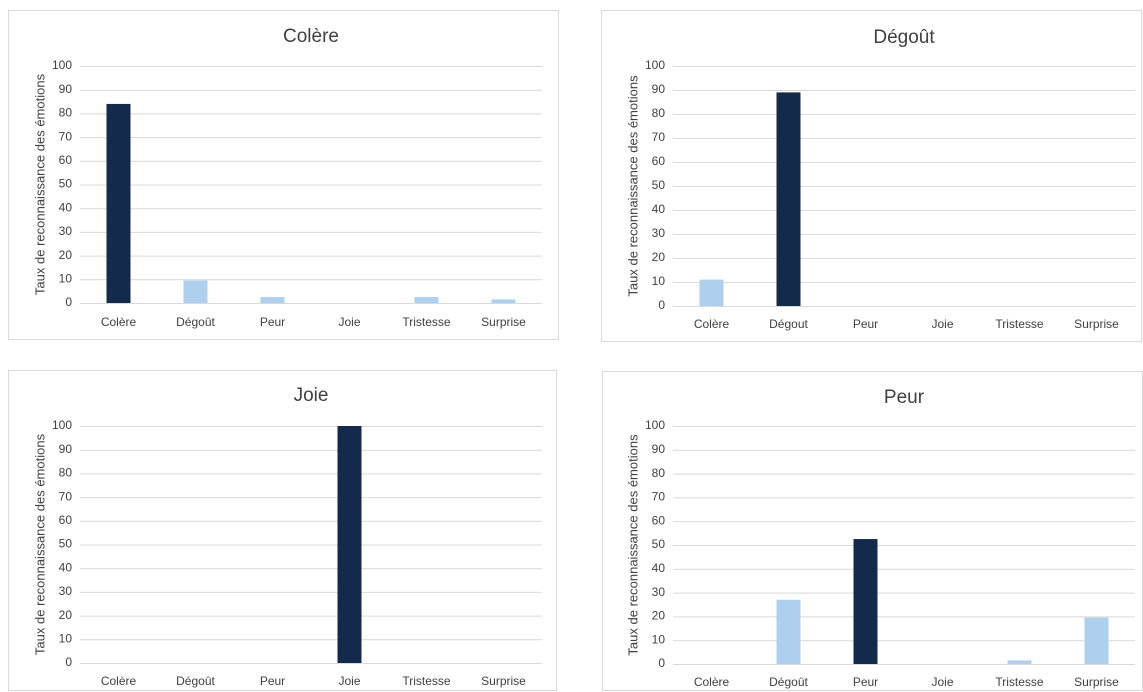 This screenshot has height=692, width=1143. What do you see at coordinates (904, 37) in the screenshot?
I see `chart-title: Dégoût` at bounding box center [904, 37].